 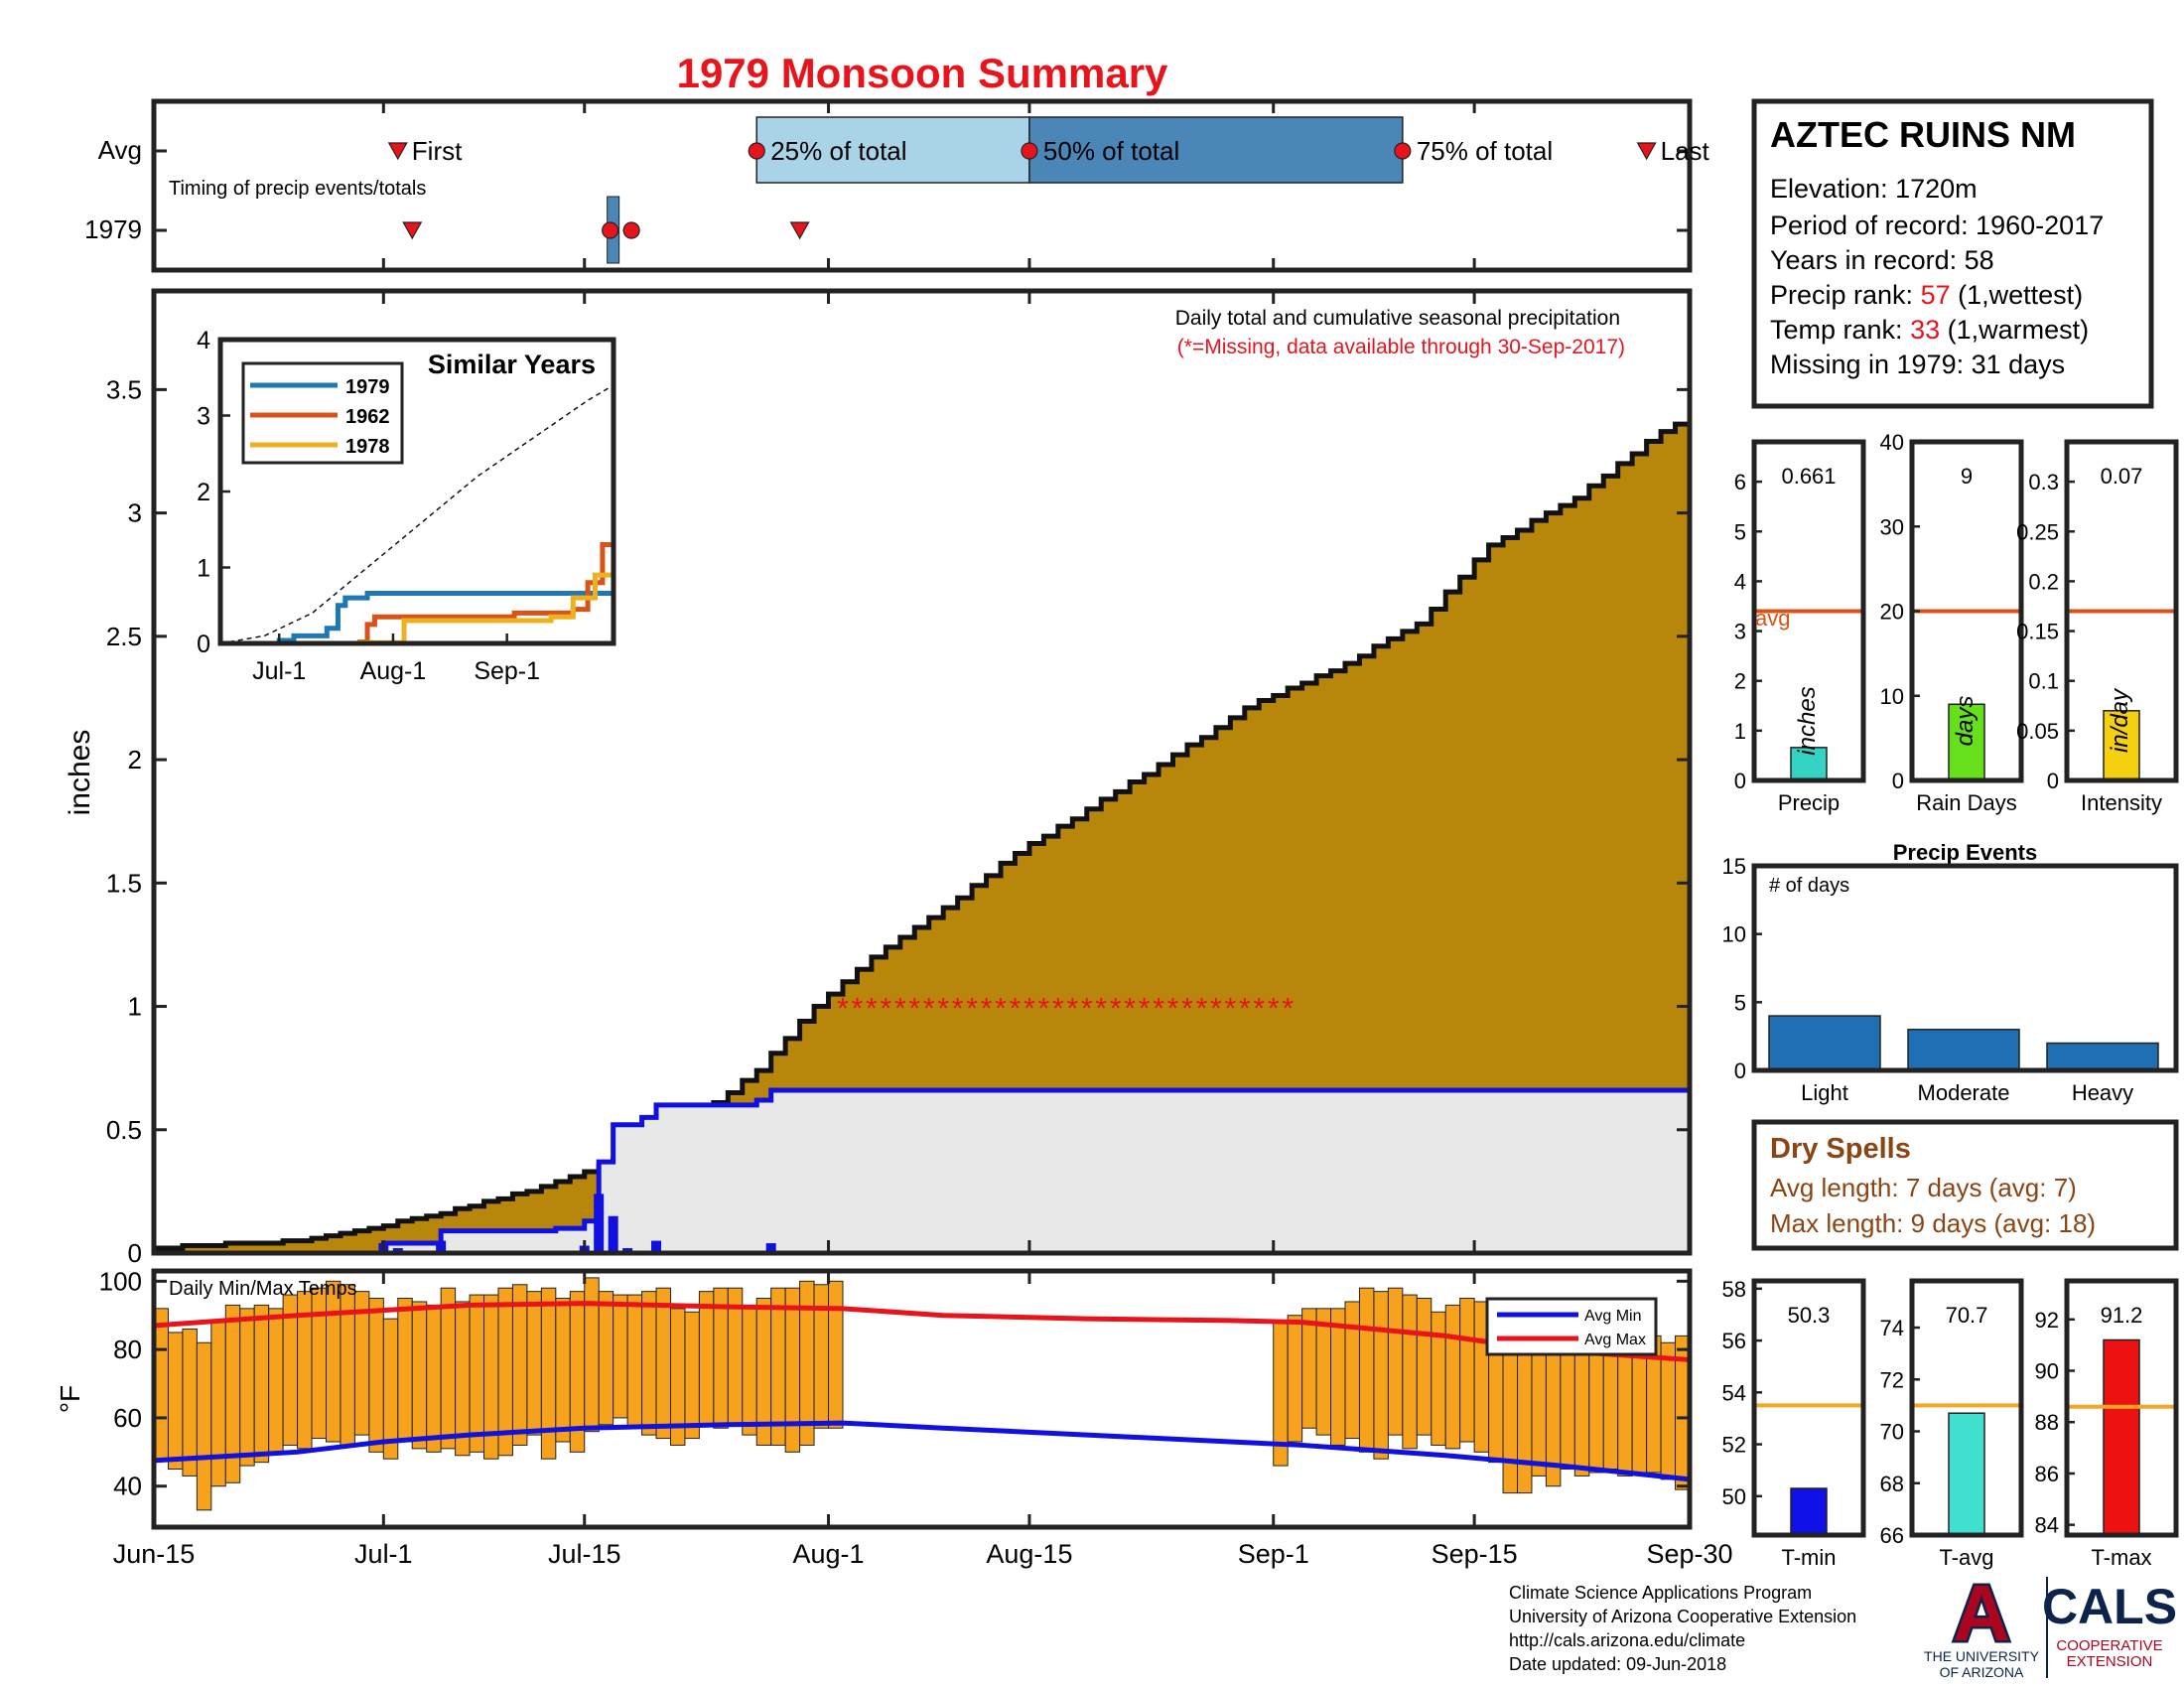 I want to click on precip-y-tick-label: 4, so click(x=1740, y=581).